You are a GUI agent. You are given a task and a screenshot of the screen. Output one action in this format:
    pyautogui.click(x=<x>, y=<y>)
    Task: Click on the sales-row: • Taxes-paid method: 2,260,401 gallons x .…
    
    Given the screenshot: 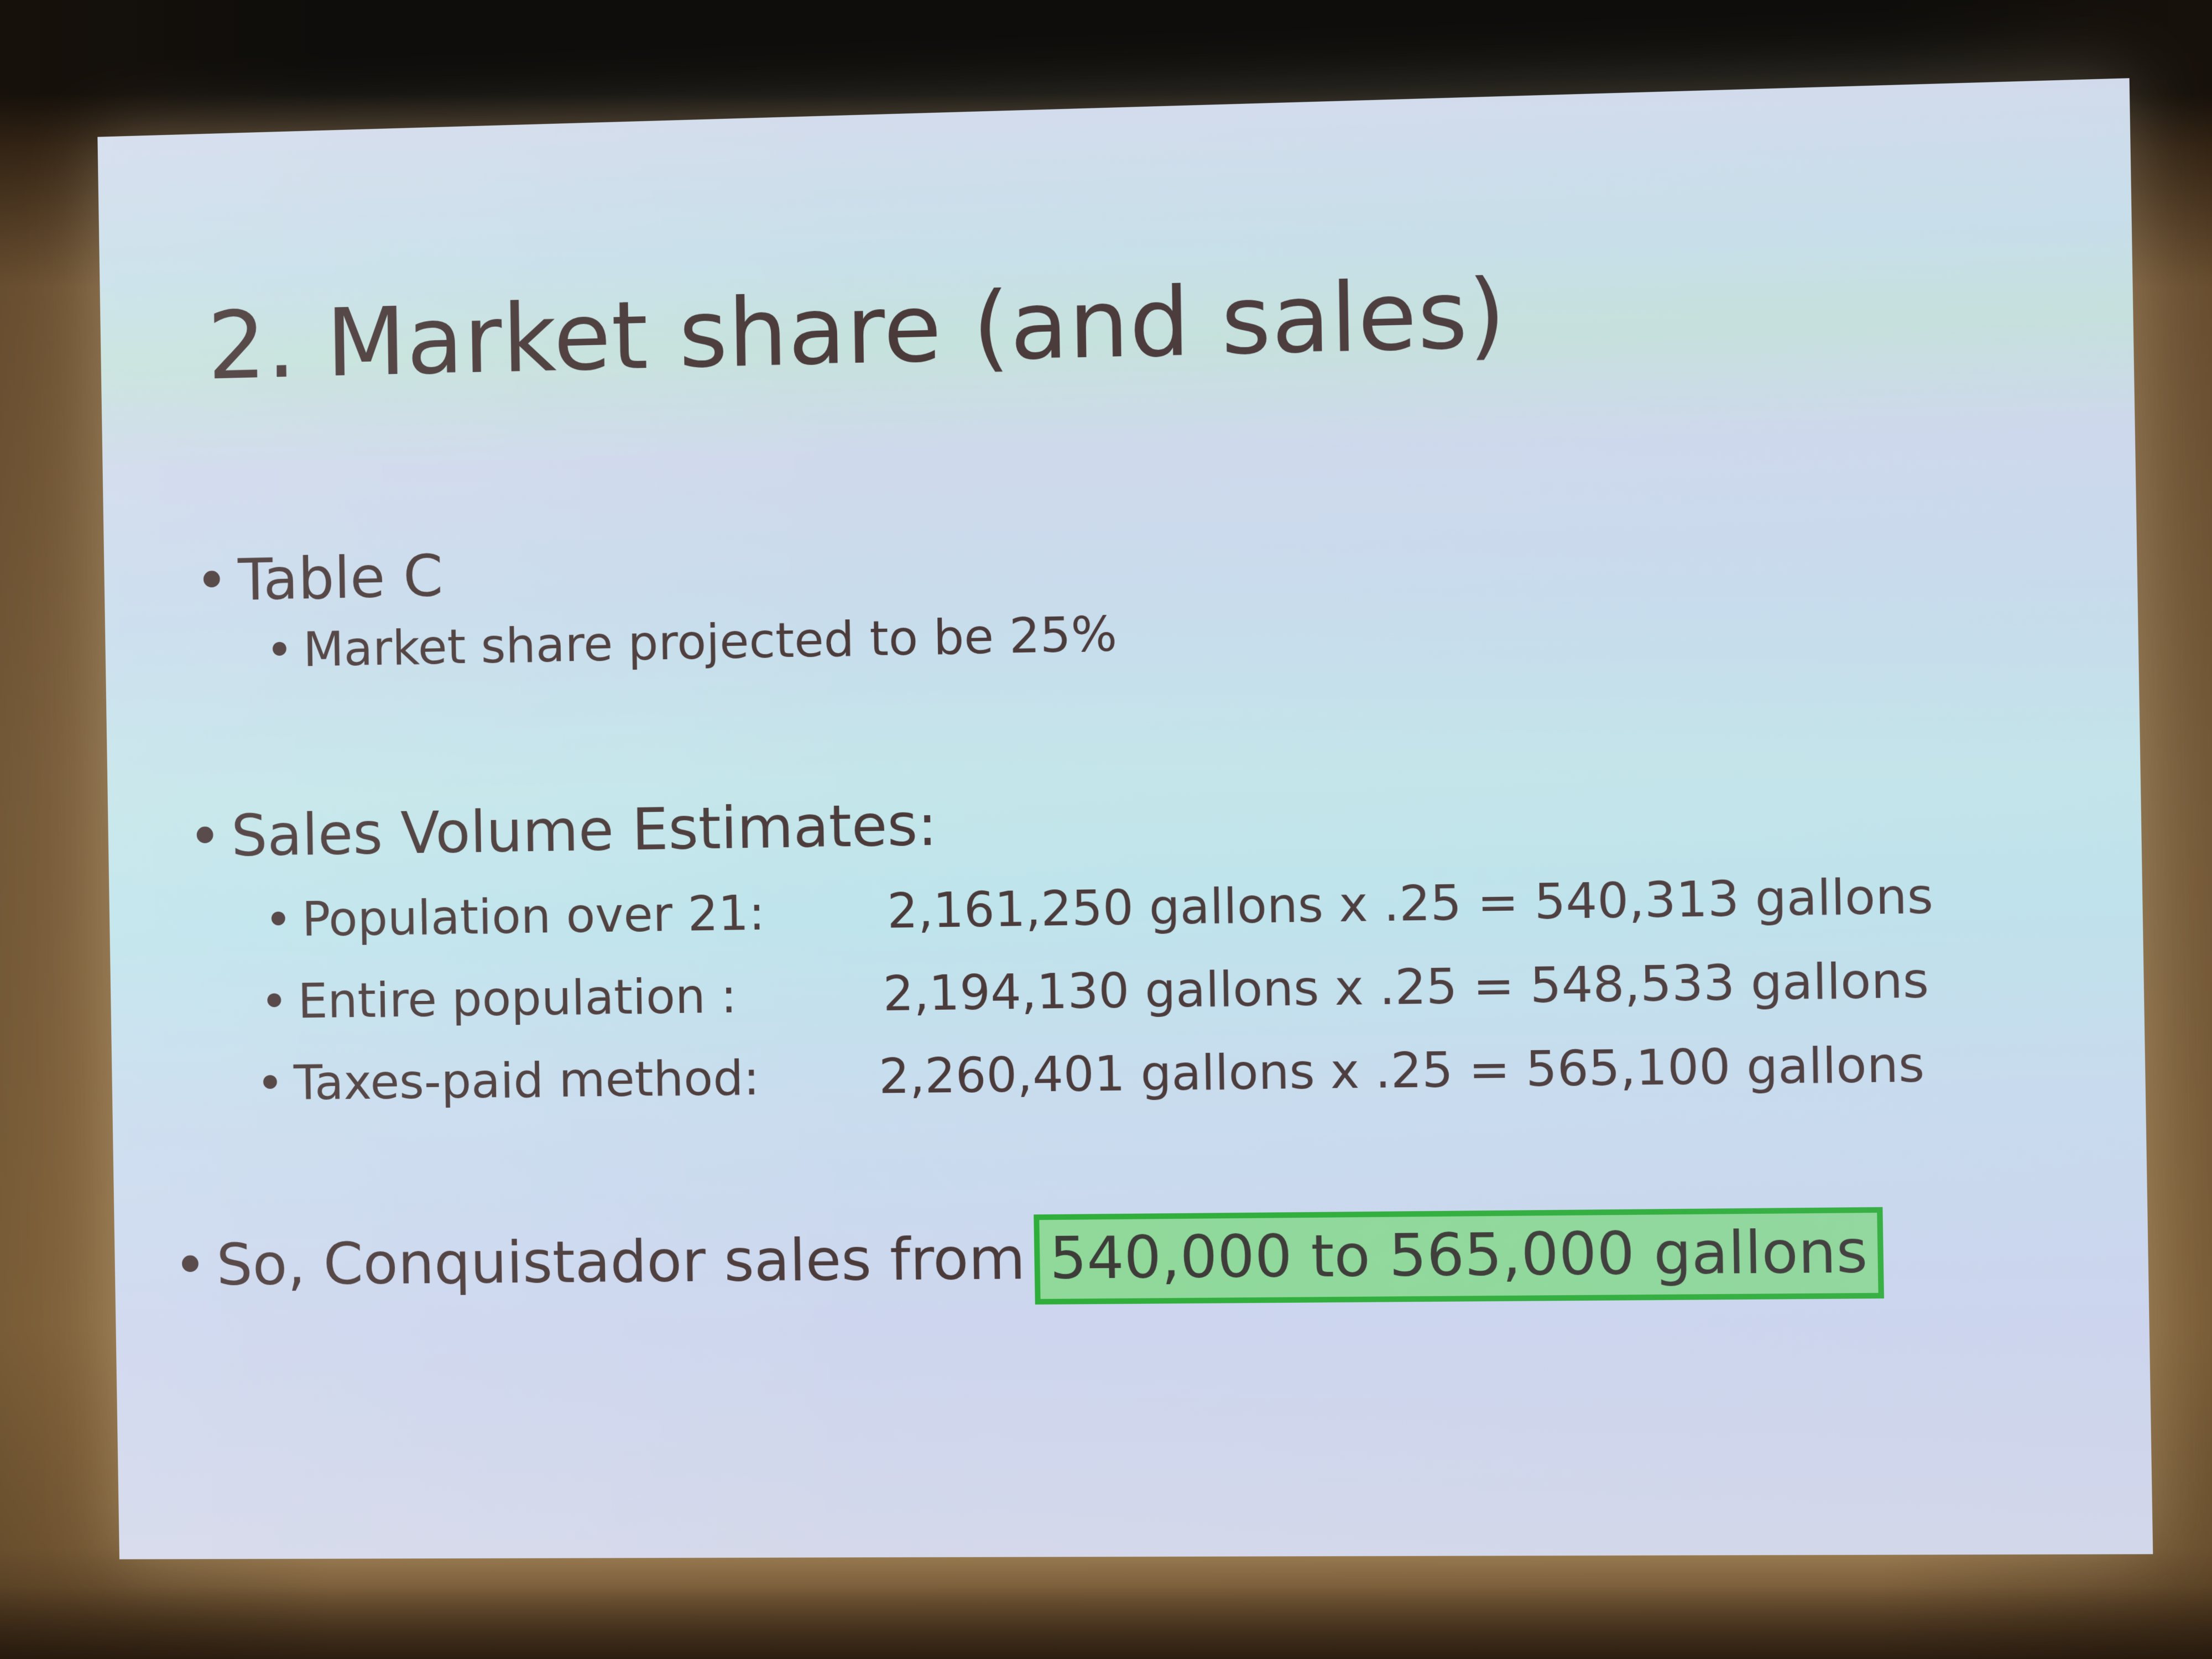 What is the action you would take?
    pyautogui.click(x=1091, y=1074)
    